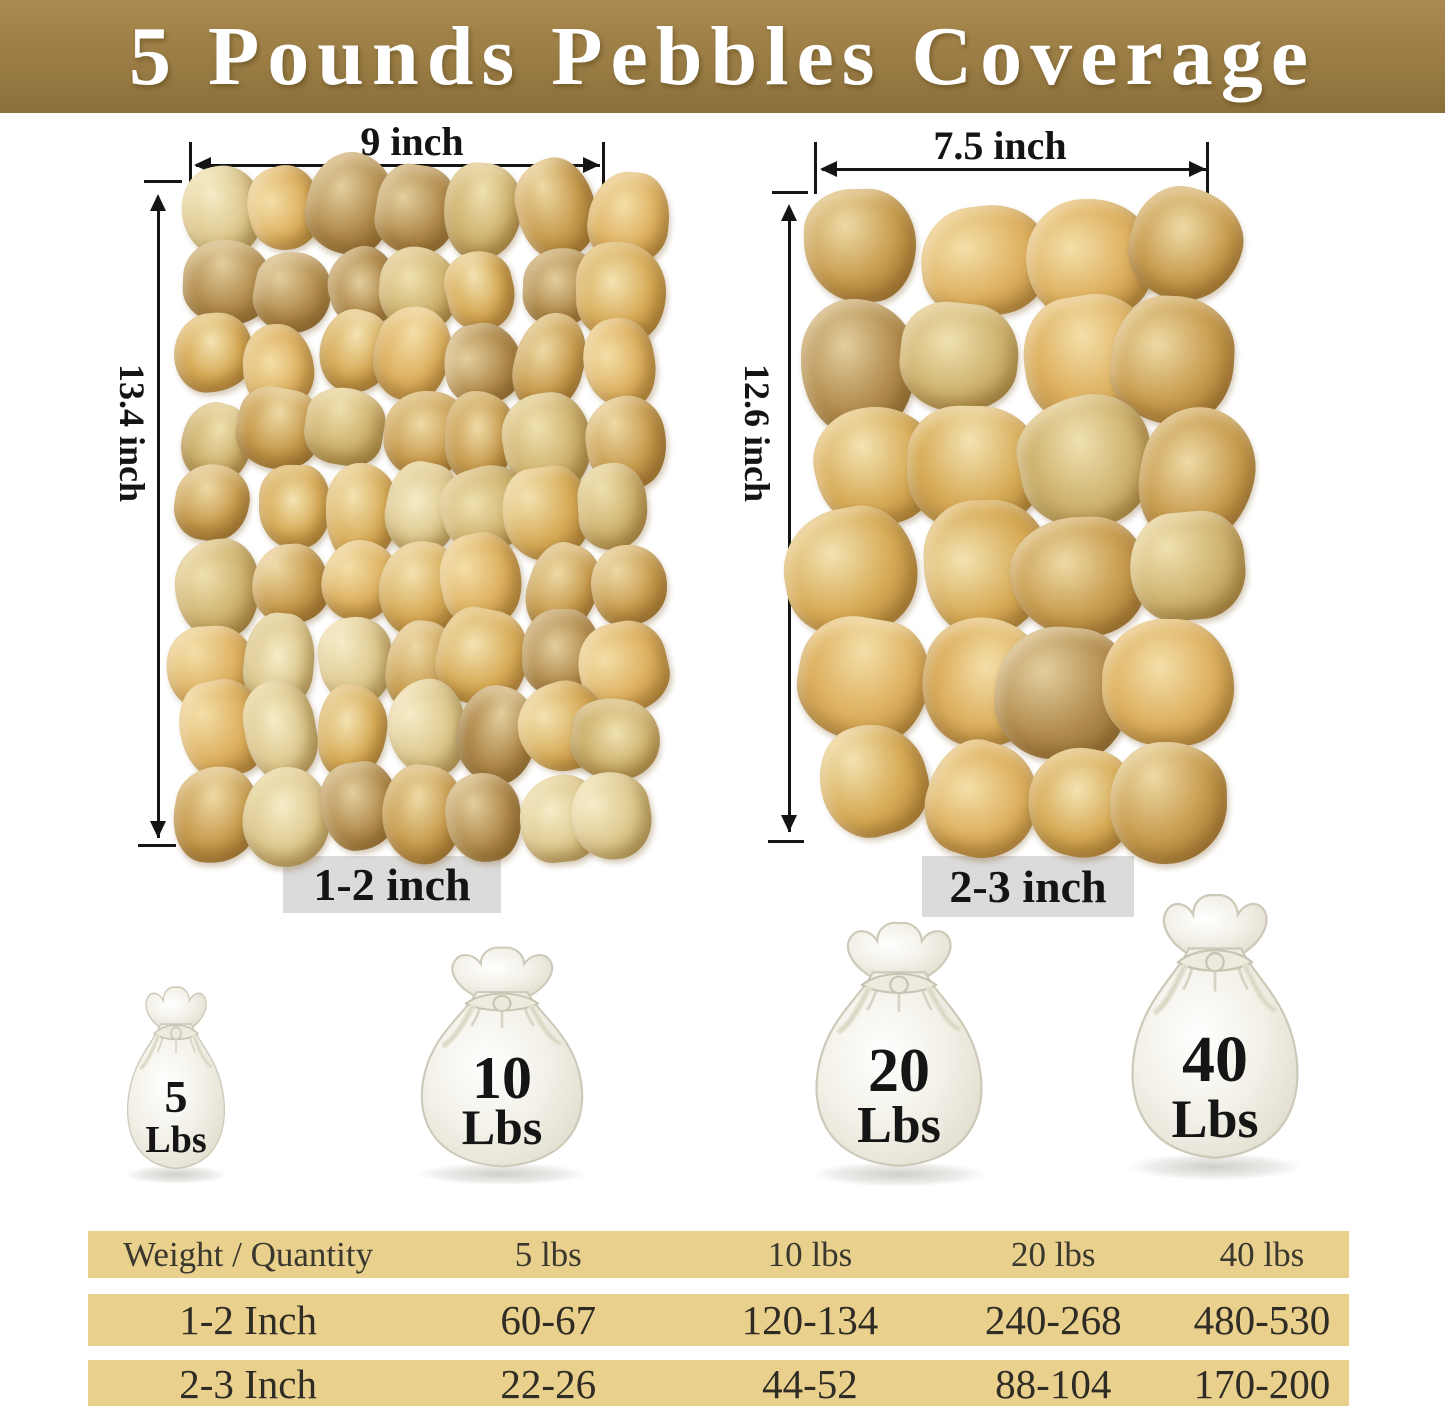 This screenshot has height=1414, width=1445. What do you see at coordinates (1053, 1320) in the screenshot?
I see `table-cell: 240-268` at bounding box center [1053, 1320].